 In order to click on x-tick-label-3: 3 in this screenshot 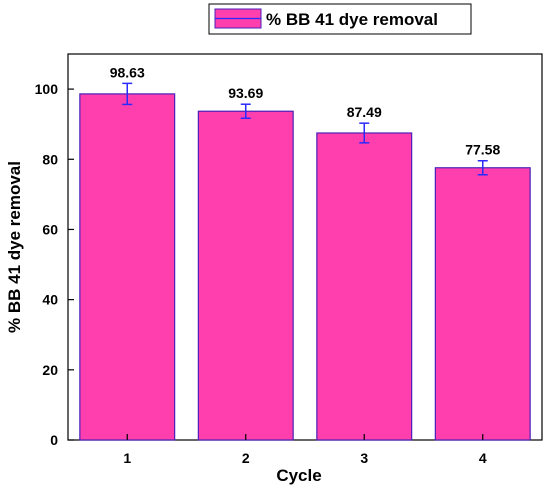, I will do `click(364, 458)`.